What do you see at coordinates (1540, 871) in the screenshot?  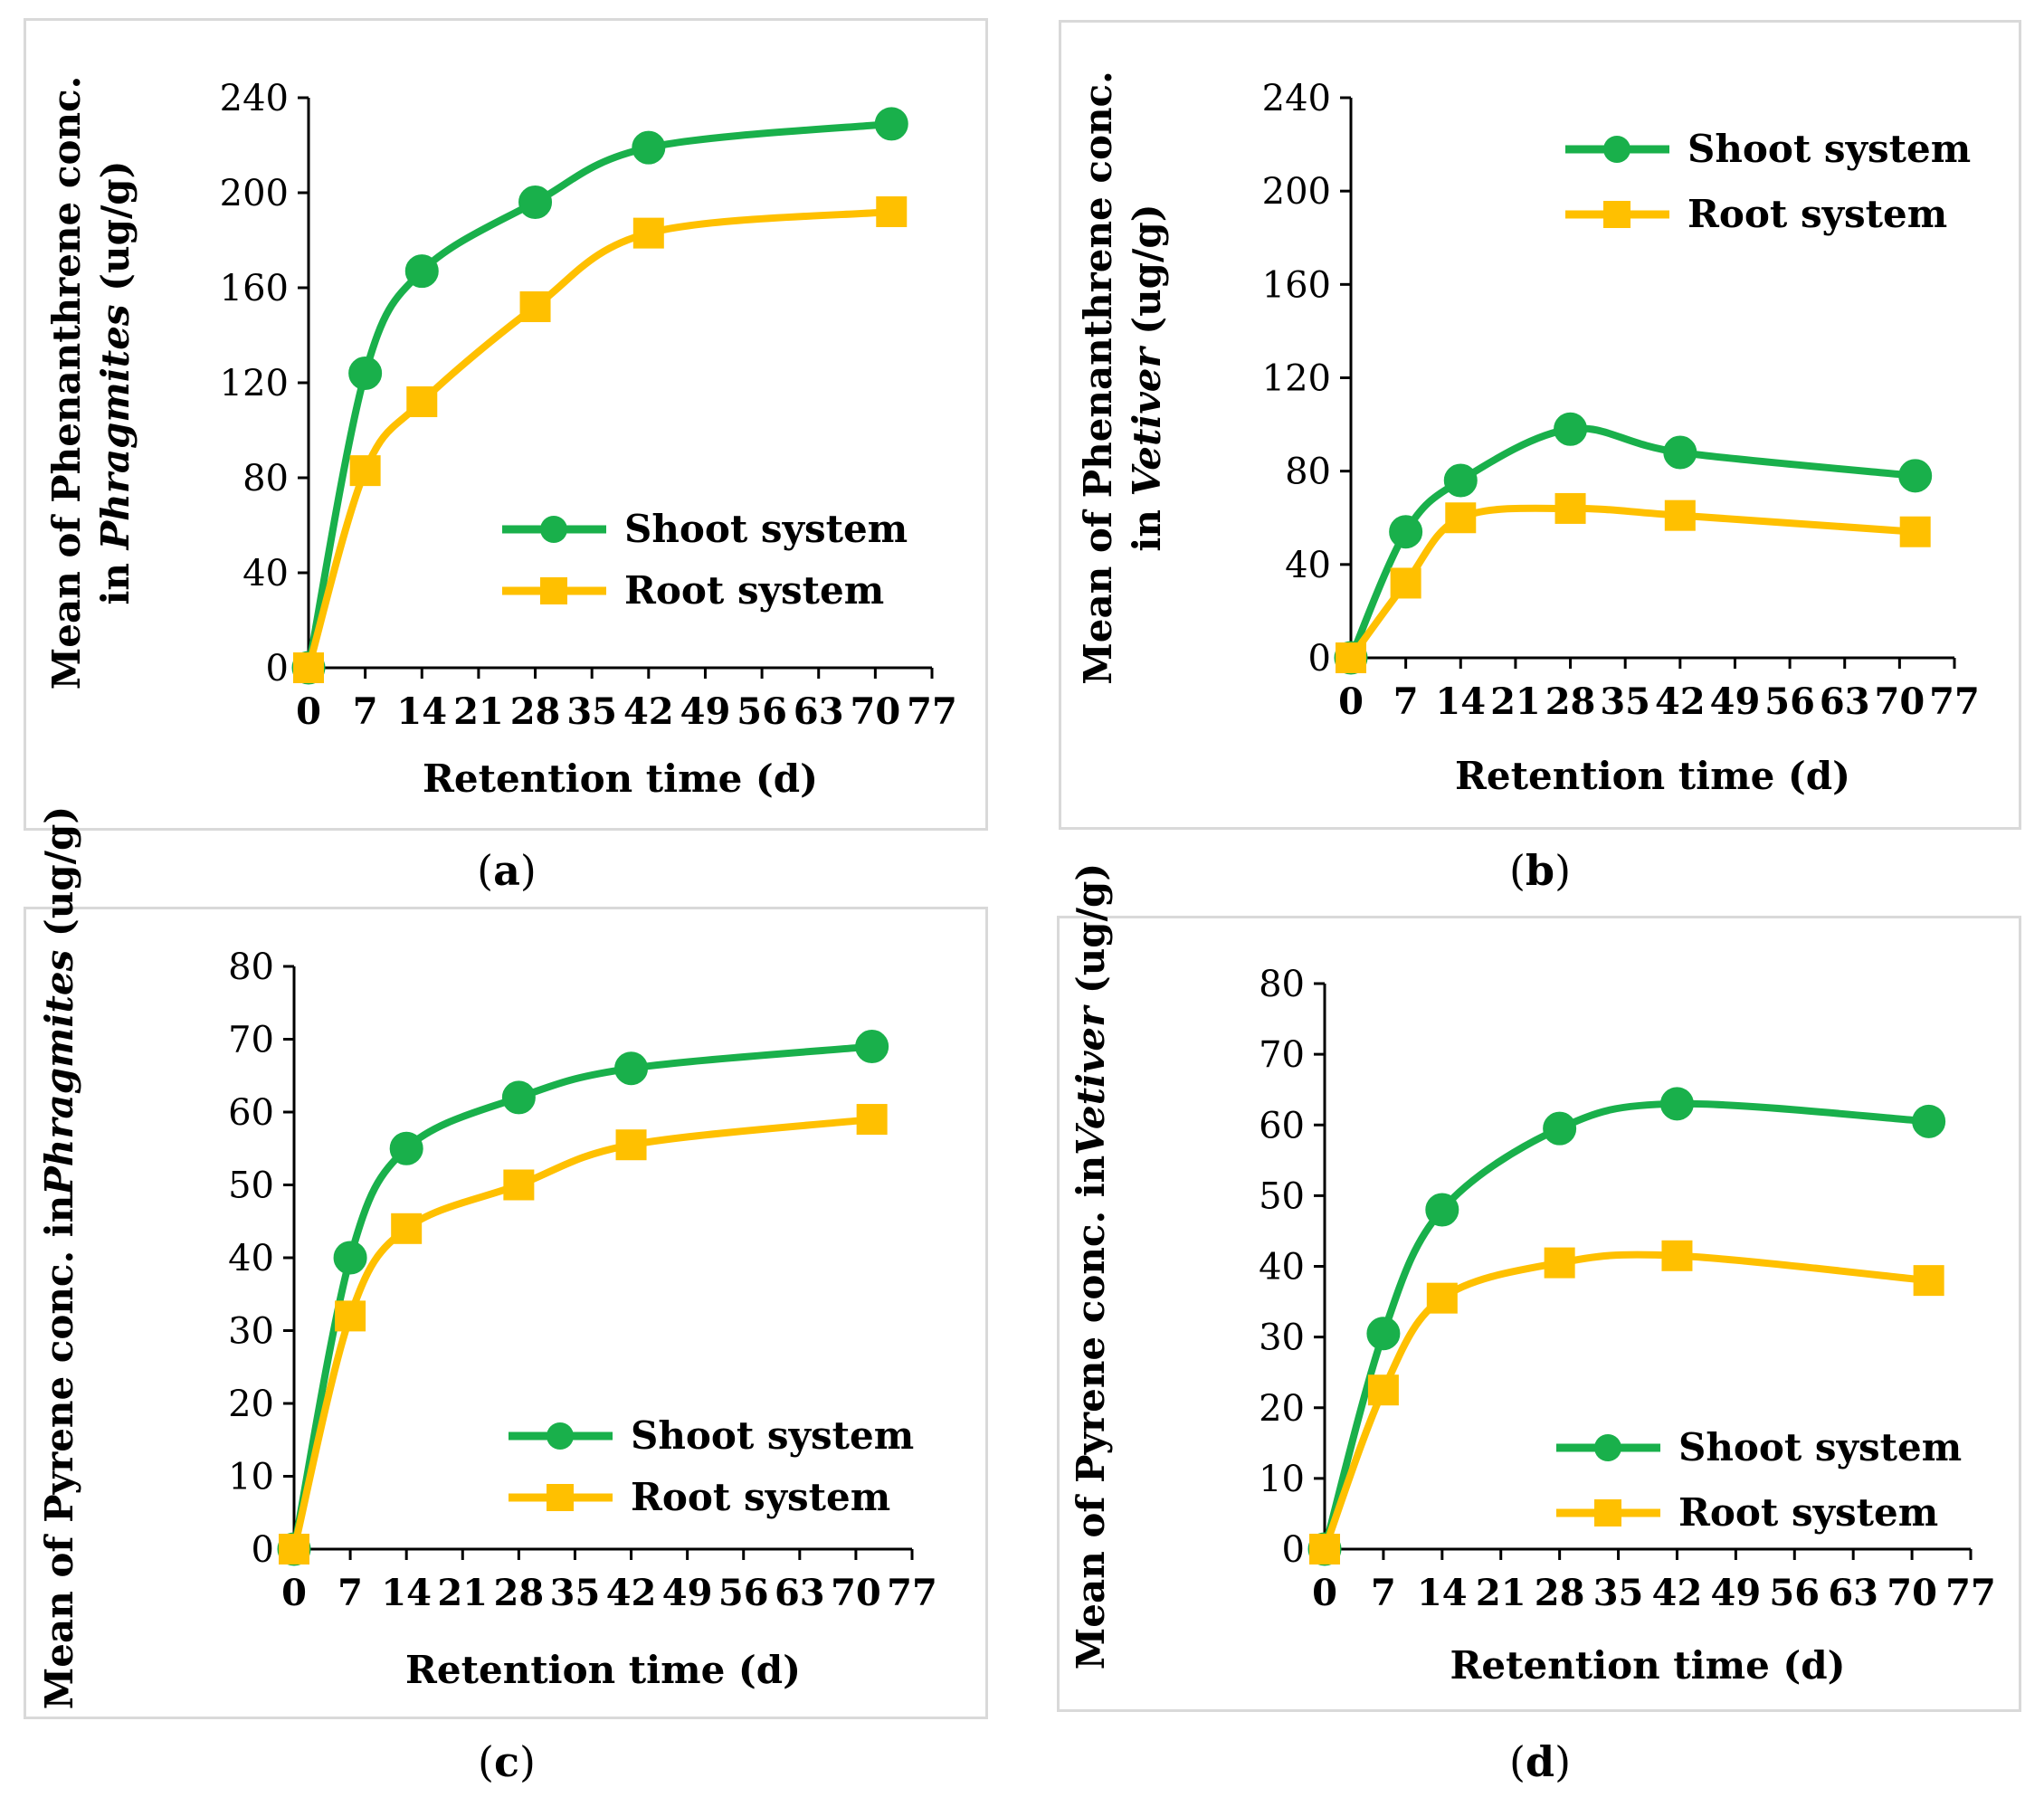 I see `panel-caption-b: (b)` at bounding box center [1540, 871].